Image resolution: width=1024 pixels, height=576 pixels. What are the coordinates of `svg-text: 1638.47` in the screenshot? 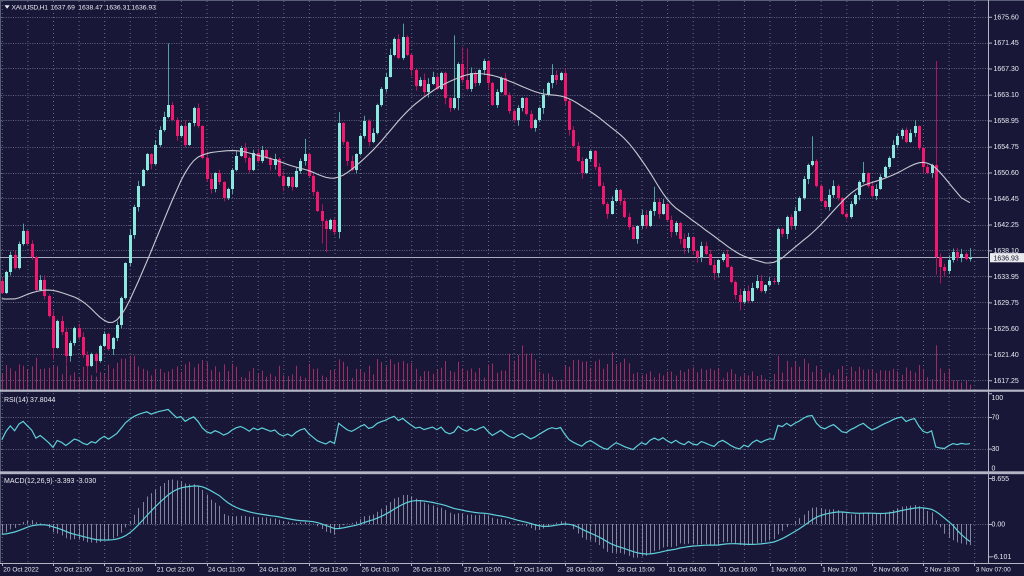 It's located at (90, 7).